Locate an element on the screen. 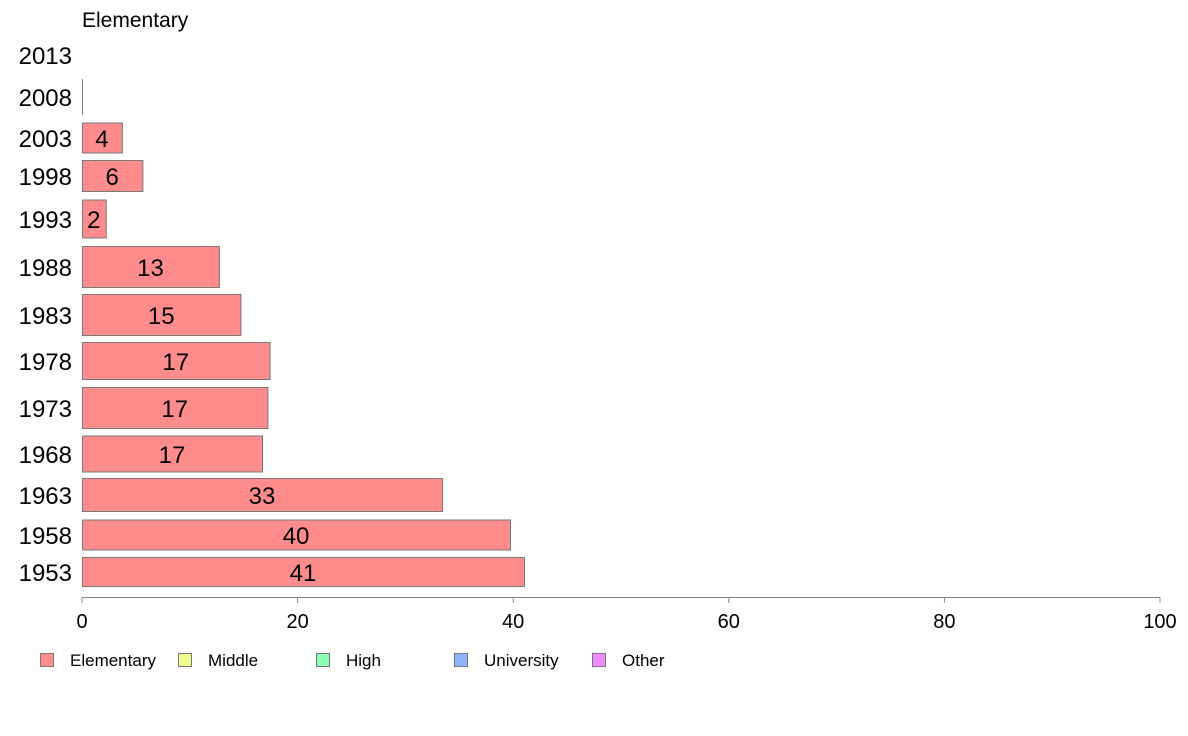 The height and width of the screenshot is (736, 1188). y-tick-label: 1983 is located at coordinates (45, 316).